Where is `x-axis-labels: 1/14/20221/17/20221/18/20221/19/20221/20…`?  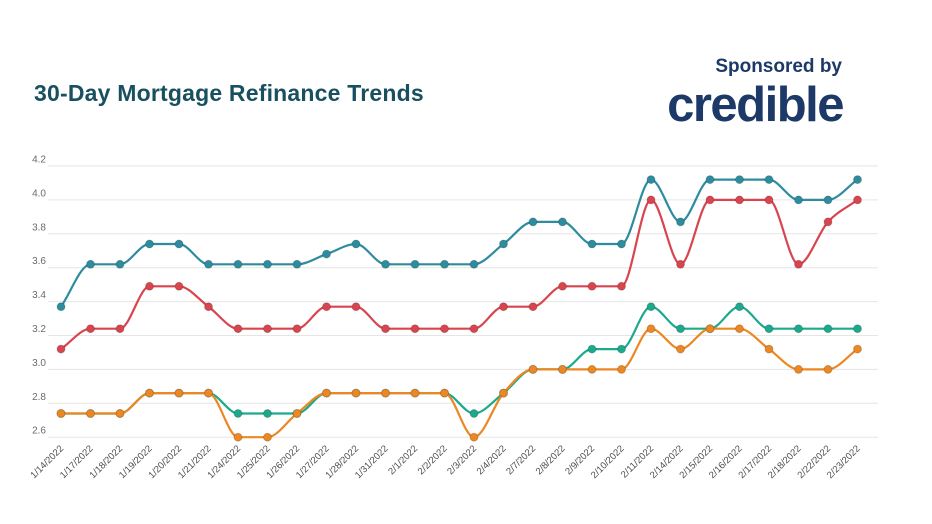
x-axis-labels: 1/14/20221/17/20221/18/20221/19/20221/20… is located at coordinates (445, 462).